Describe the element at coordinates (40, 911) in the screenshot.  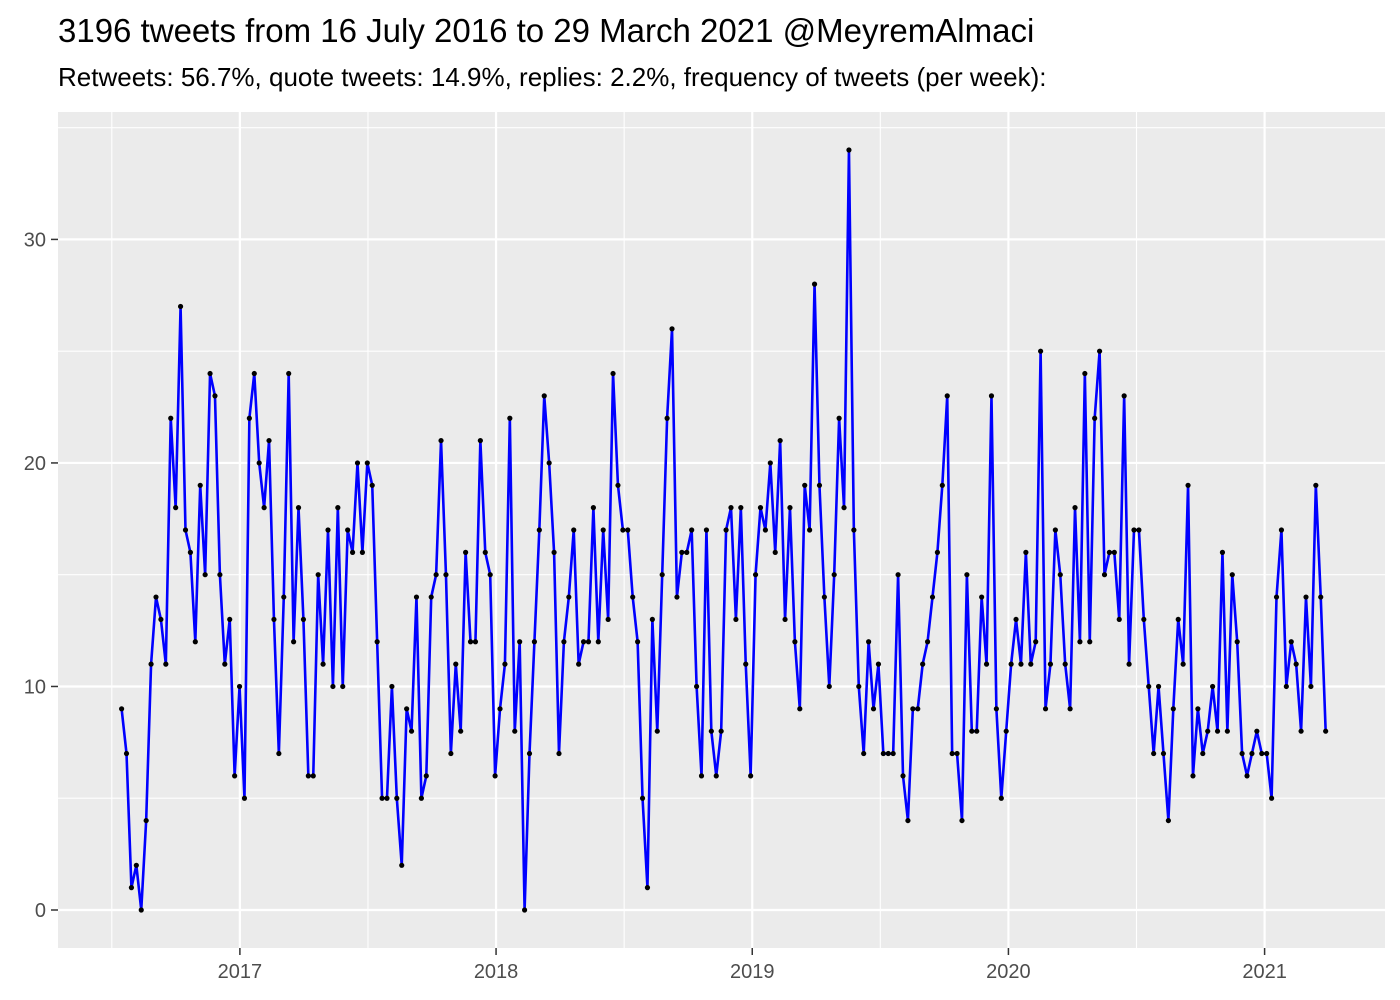
I see `y-tick-label: 0` at that location.